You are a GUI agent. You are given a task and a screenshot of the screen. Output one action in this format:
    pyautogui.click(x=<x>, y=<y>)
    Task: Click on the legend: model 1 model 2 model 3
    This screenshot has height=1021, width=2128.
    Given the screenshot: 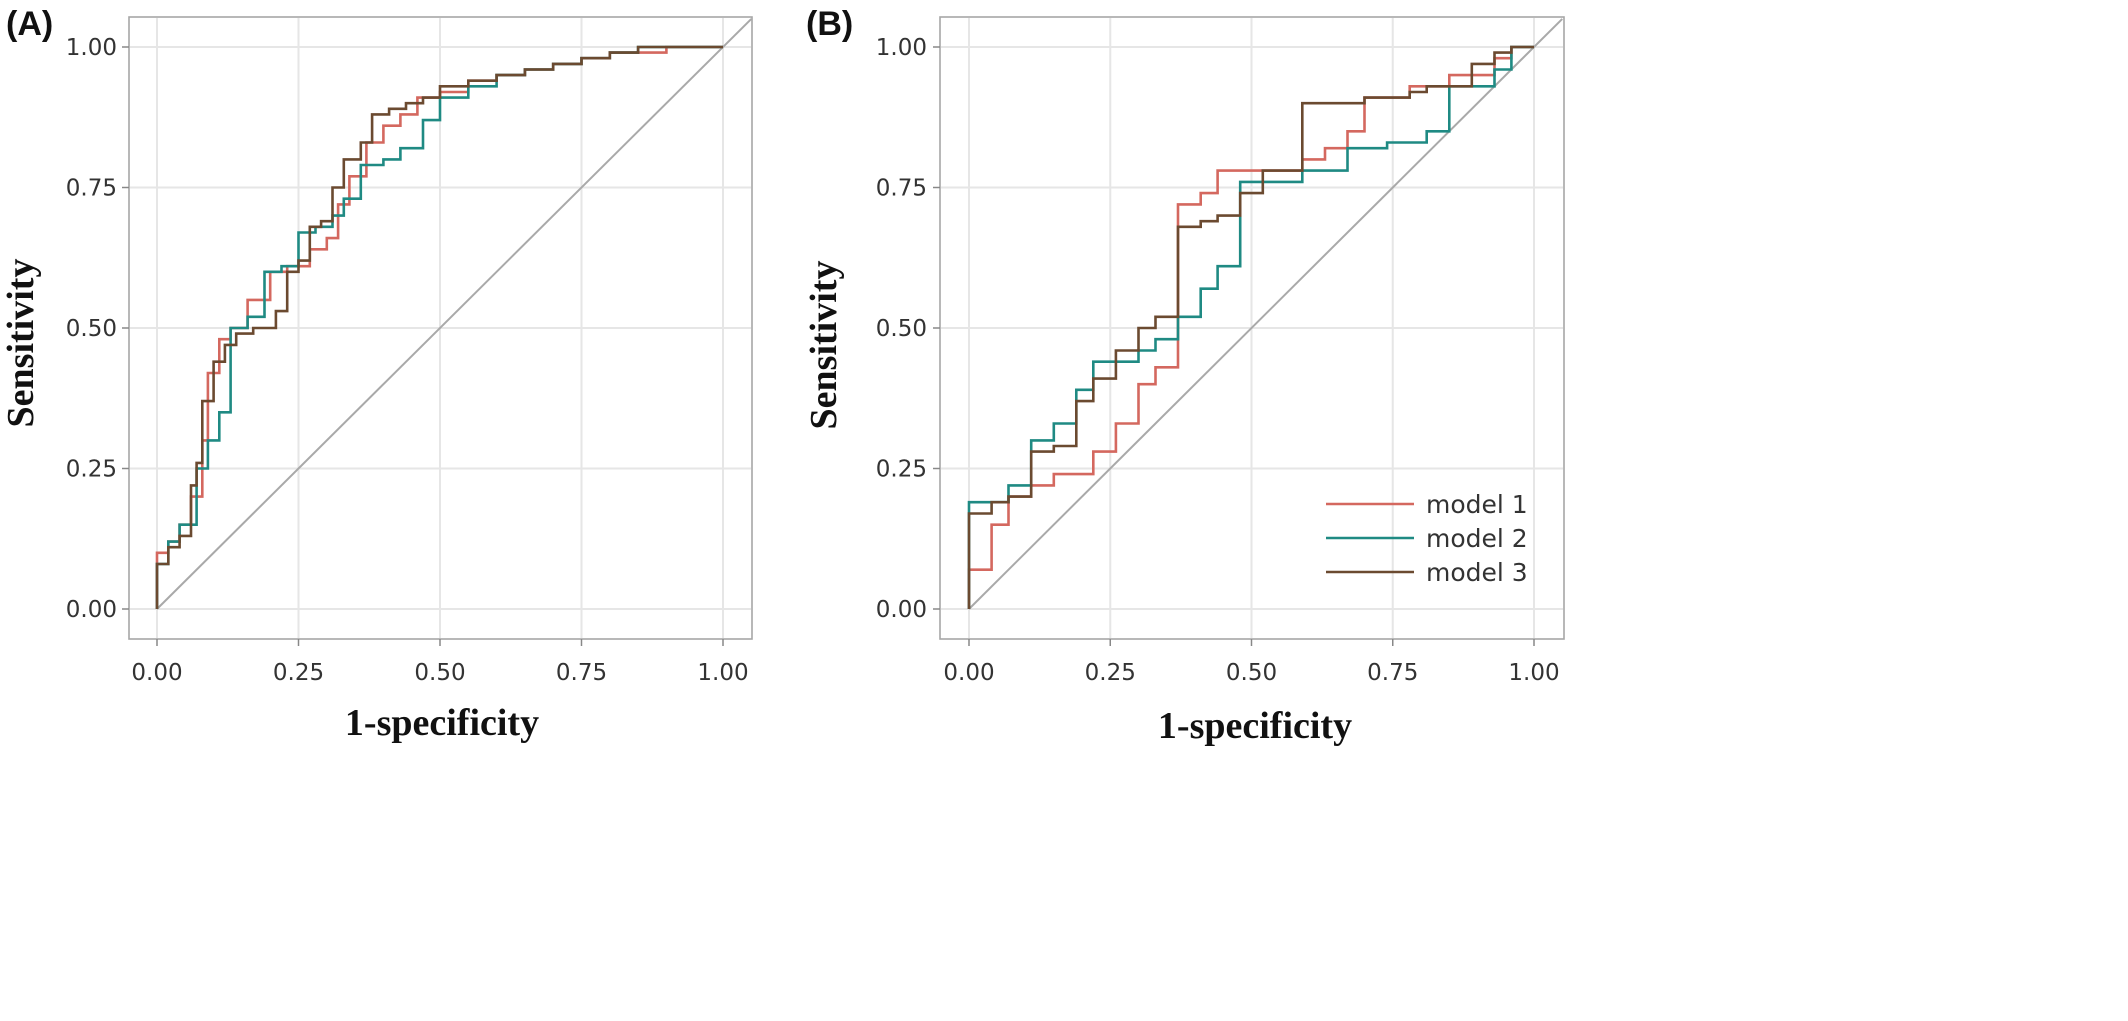 What is the action you would take?
    pyautogui.click(x=1427, y=538)
    